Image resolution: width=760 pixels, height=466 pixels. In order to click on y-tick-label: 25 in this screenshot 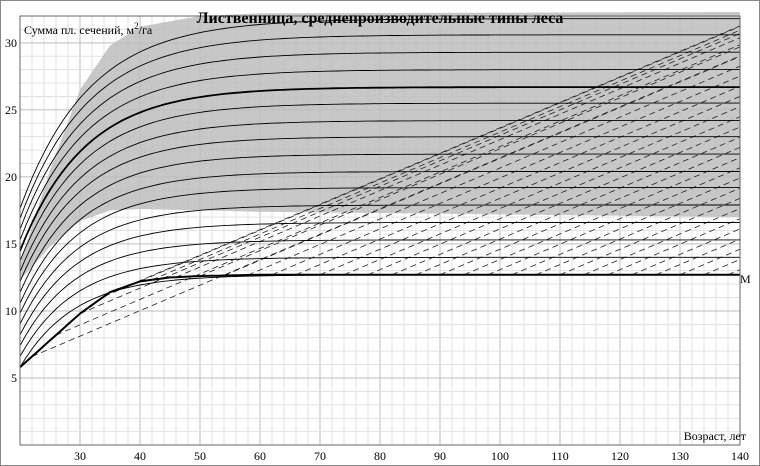, I will do `click(11, 110)`.